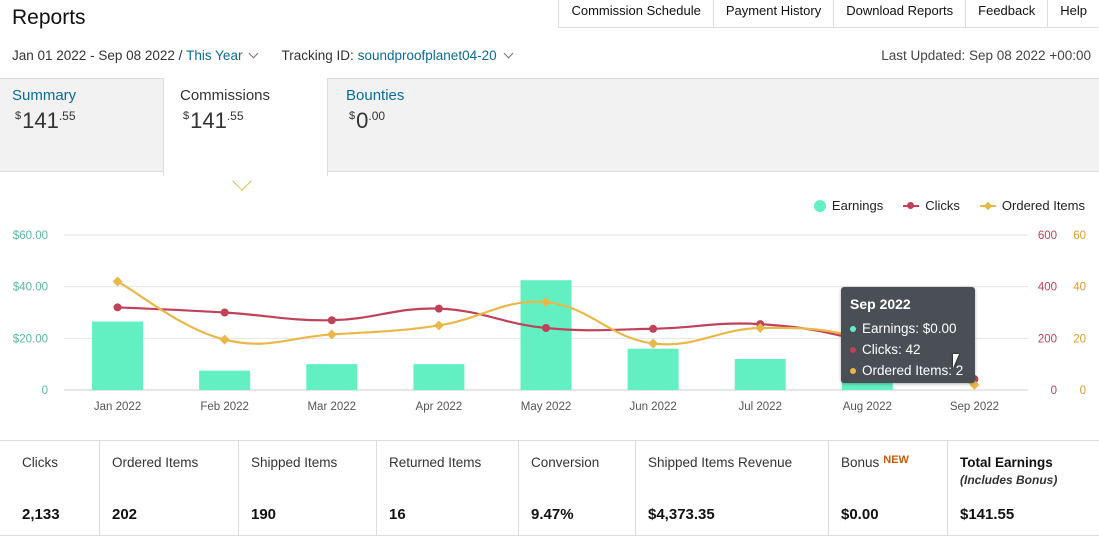 The height and width of the screenshot is (536, 1099). I want to click on tab-commissions-label: Commissions, so click(225, 95).